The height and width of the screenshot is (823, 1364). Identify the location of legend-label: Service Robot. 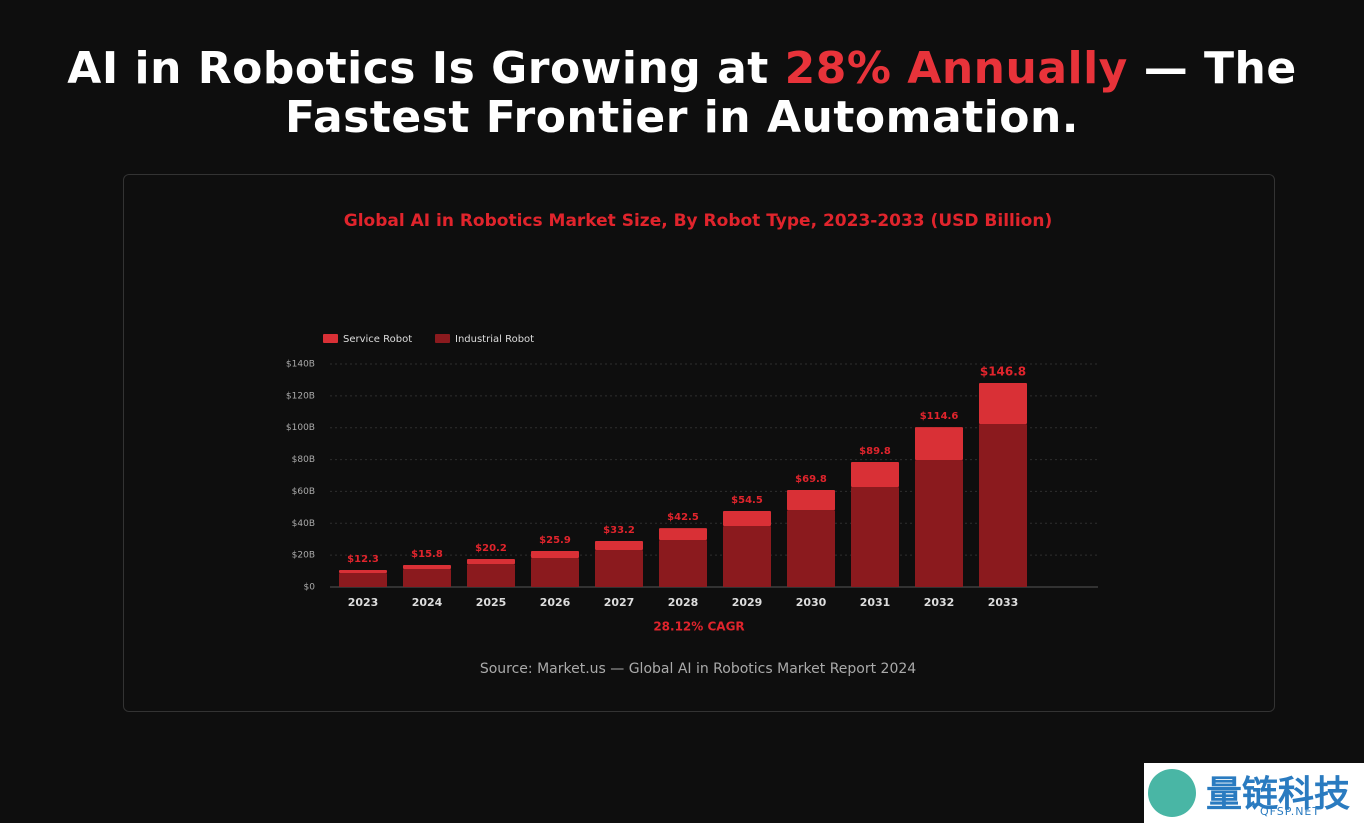
(377, 339).